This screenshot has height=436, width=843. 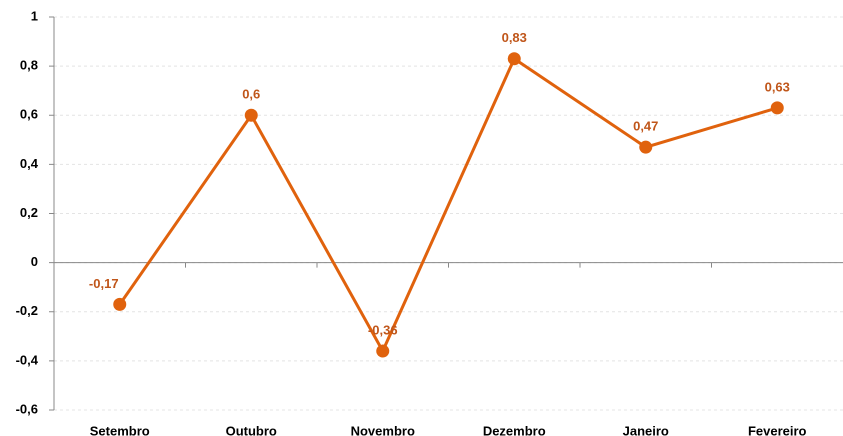 I want to click on x-tick-label: Fevereiro, so click(x=777, y=429).